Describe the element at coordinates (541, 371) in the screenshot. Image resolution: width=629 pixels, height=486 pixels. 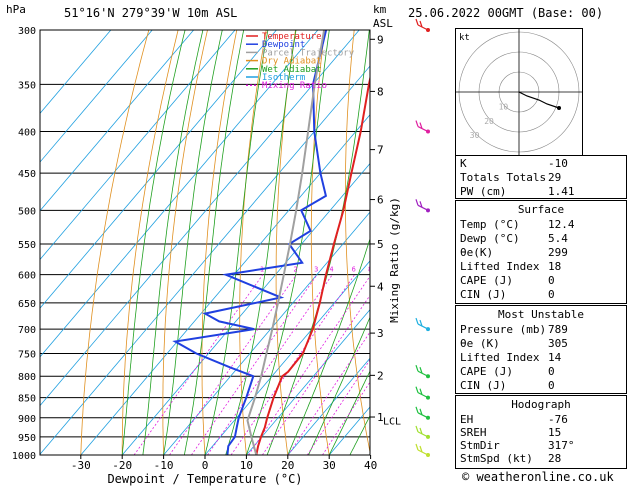
I see `most-unstable-row: CAPE (J) 0` at that location.